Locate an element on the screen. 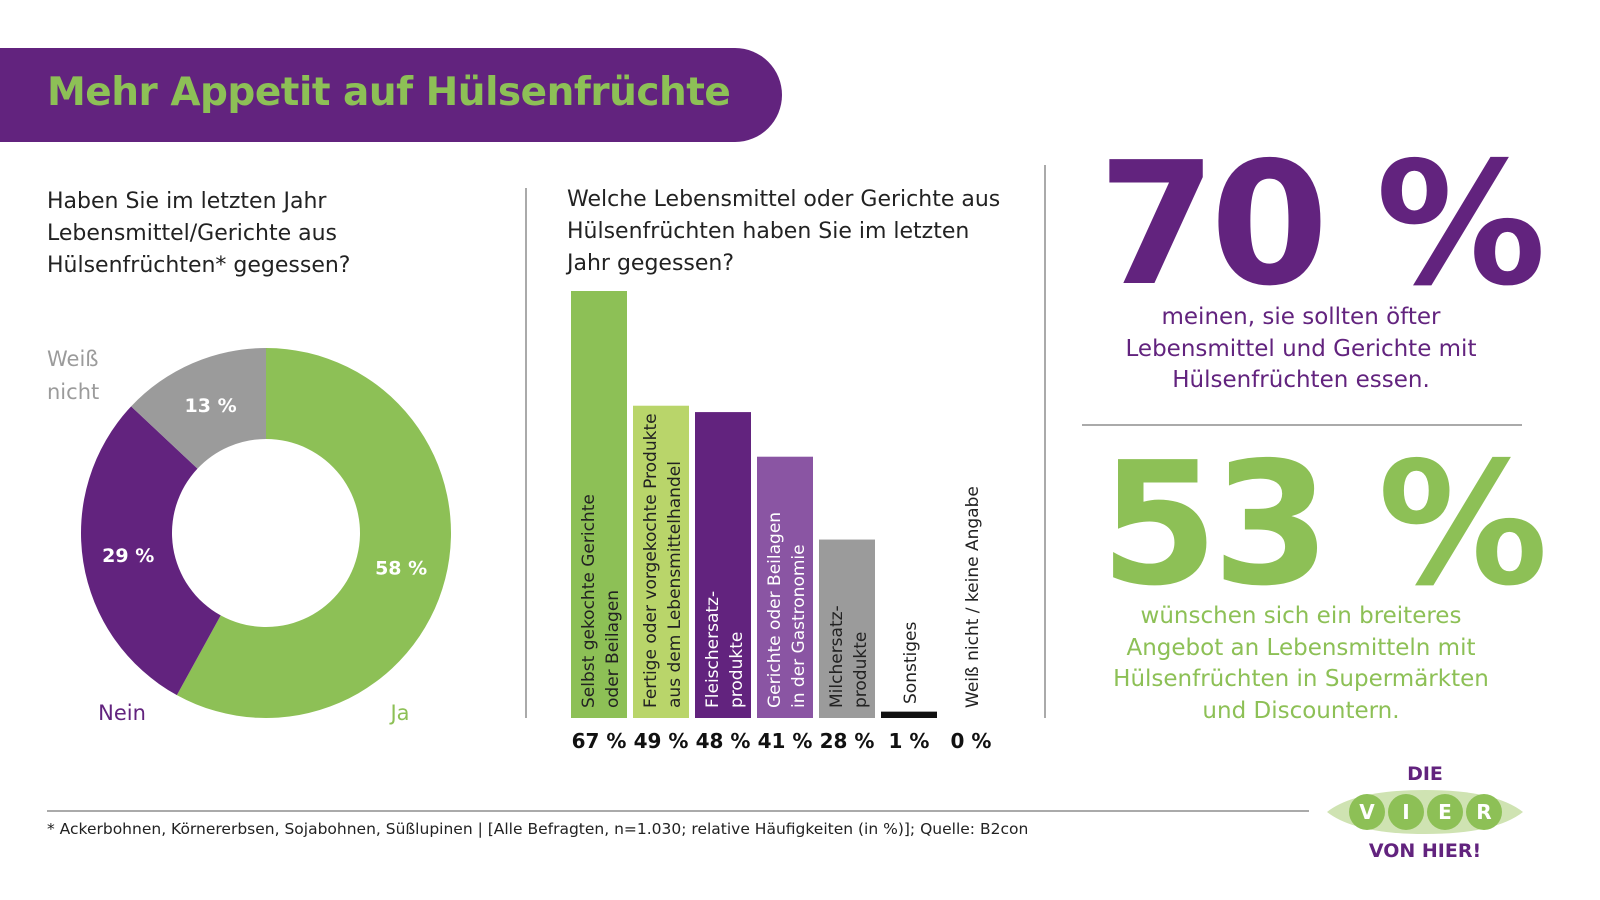  donut-value-label: 13 % is located at coordinates (211, 406).